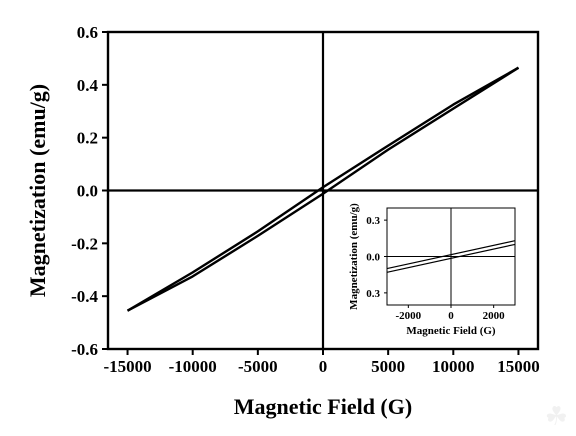  What do you see at coordinates (556, 417) in the screenshot?
I see `watermark-glyph: ☘` at bounding box center [556, 417].